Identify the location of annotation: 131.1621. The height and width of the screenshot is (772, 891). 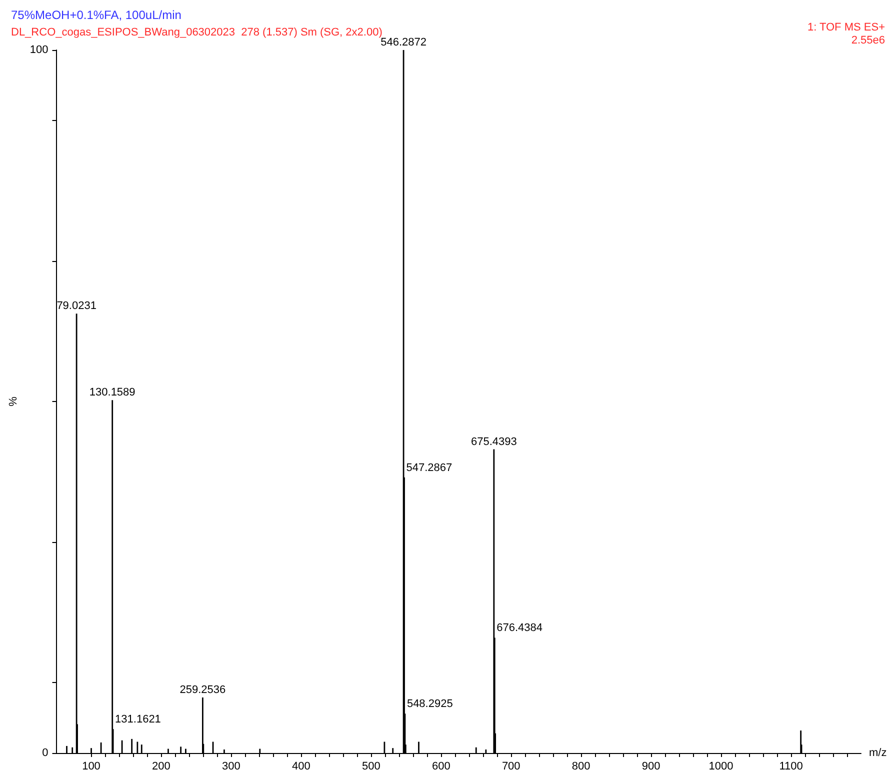
(138, 720).